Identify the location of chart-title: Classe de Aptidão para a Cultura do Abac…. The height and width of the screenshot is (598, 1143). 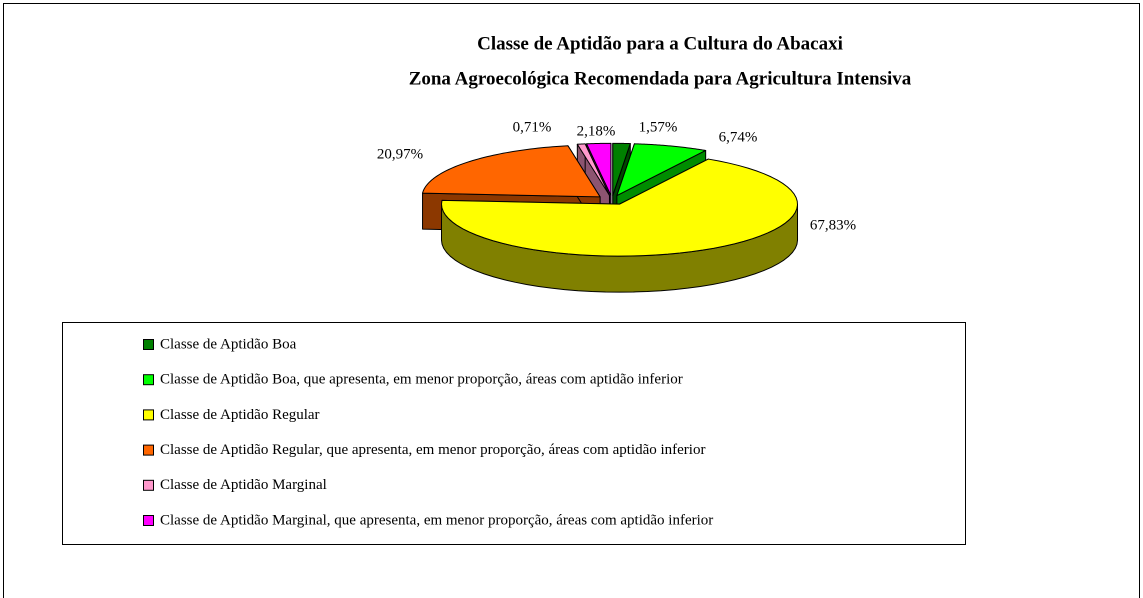
(660, 43).